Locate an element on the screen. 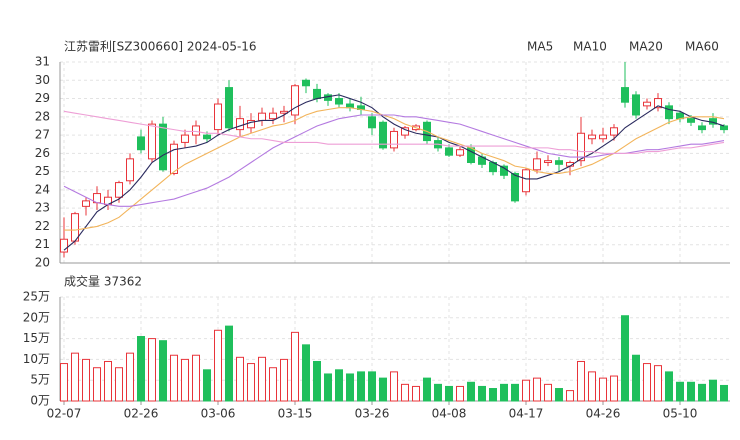 This screenshot has height=440, width=740. y-tick-label: 31 is located at coordinates (42, 62).